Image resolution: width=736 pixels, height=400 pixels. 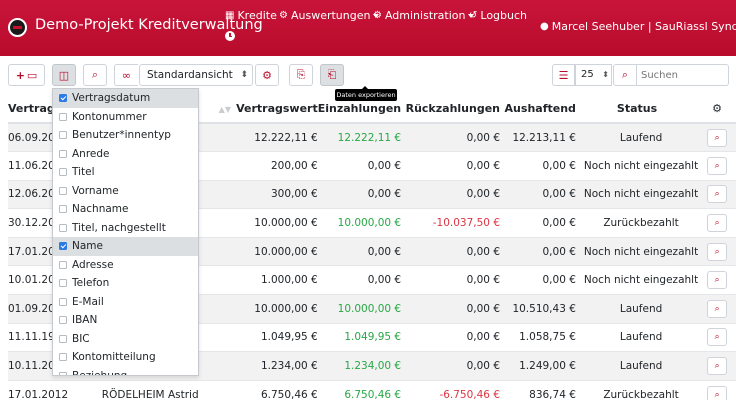 I want to click on column-toggle-label: IBAN, so click(x=85, y=320).